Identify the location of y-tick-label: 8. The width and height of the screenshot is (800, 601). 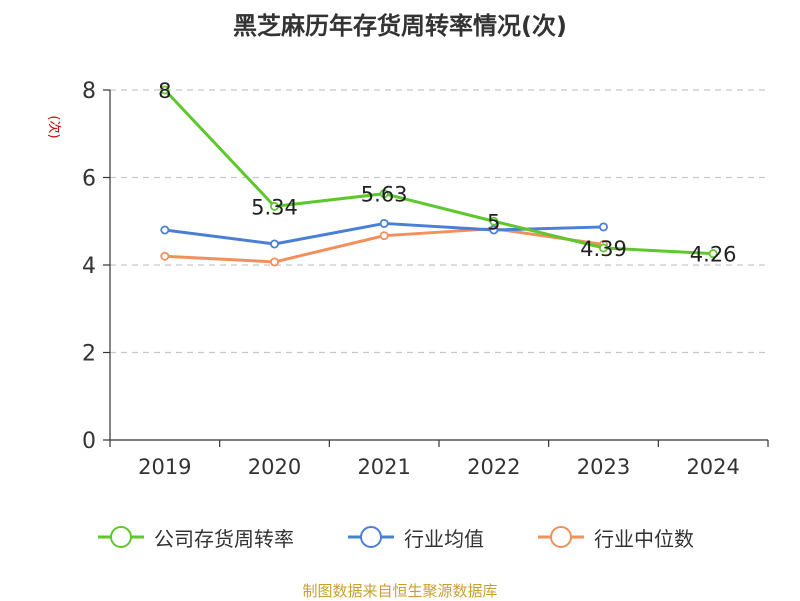
(89, 91).